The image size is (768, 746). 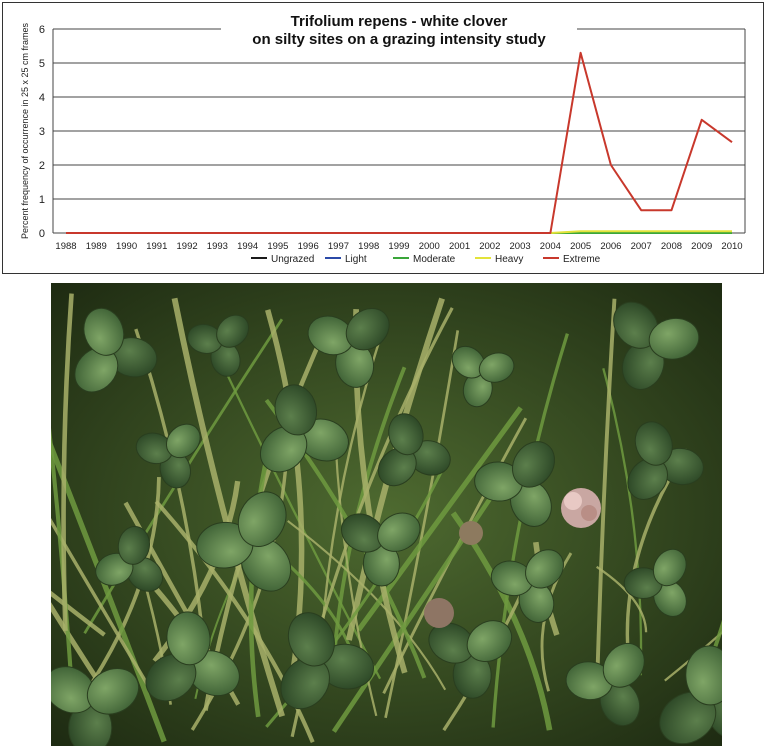 I want to click on x-tick-label: 2004, so click(x=550, y=246).